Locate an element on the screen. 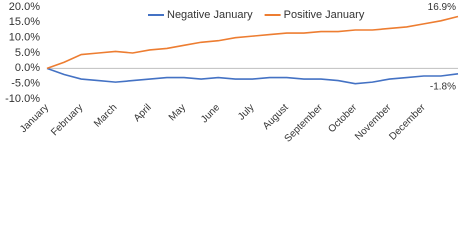 Image resolution: width=464 pixels, height=240 pixels. y-tick-label: -10.0% is located at coordinates (22, 99).